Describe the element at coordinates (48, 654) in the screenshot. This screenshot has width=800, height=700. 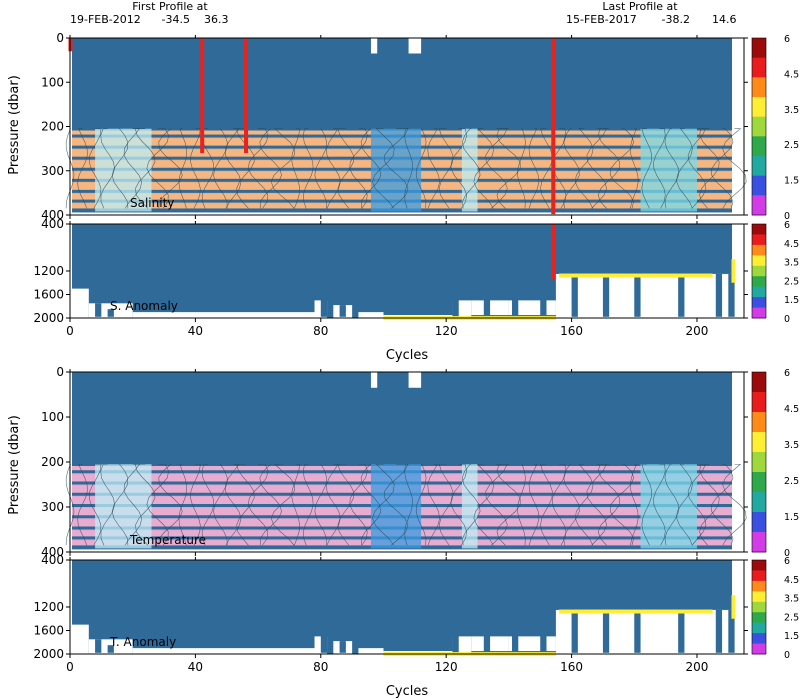
I see `y-tick-label: 2000` at that location.